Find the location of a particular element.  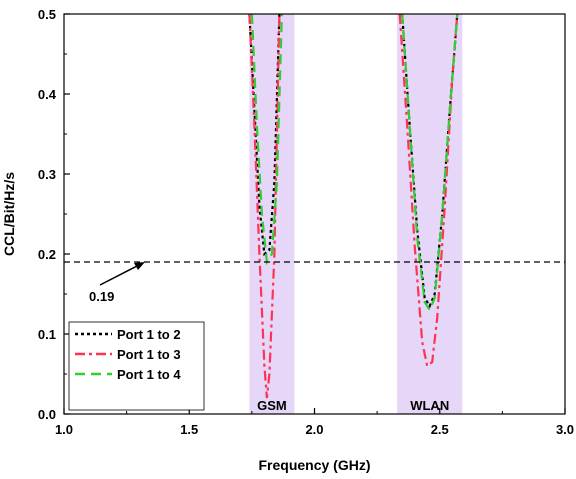

x-tick-label: 2.0 is located at coordinates (314, 429).